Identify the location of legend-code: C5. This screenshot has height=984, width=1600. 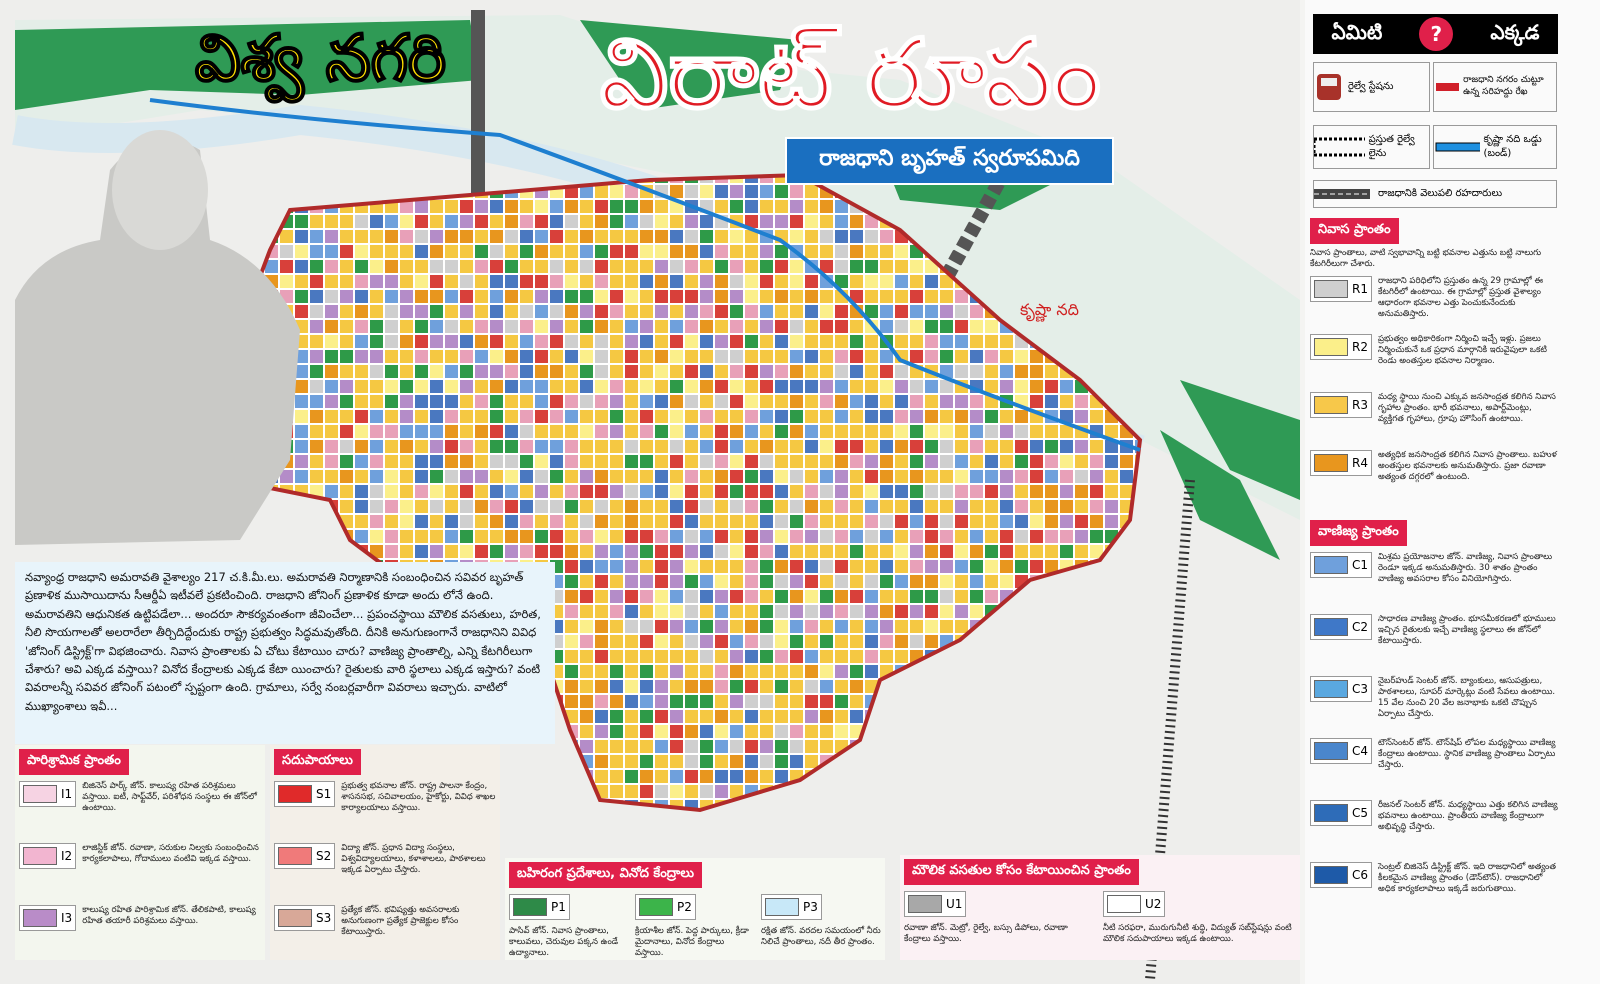
(1360, 813).